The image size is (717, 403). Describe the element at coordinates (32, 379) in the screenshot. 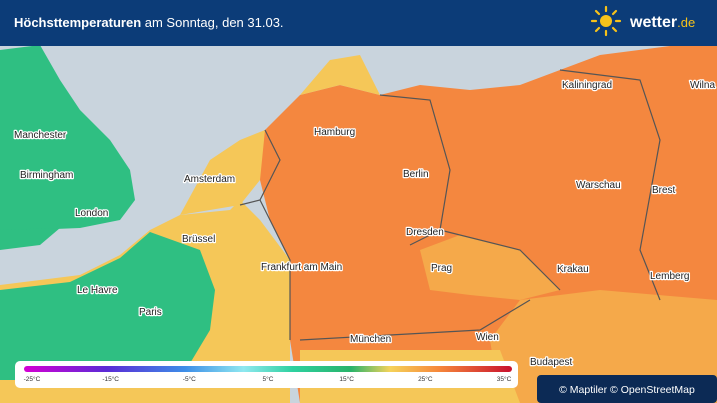

I see `legend-tick-label: -25°C` at that location.